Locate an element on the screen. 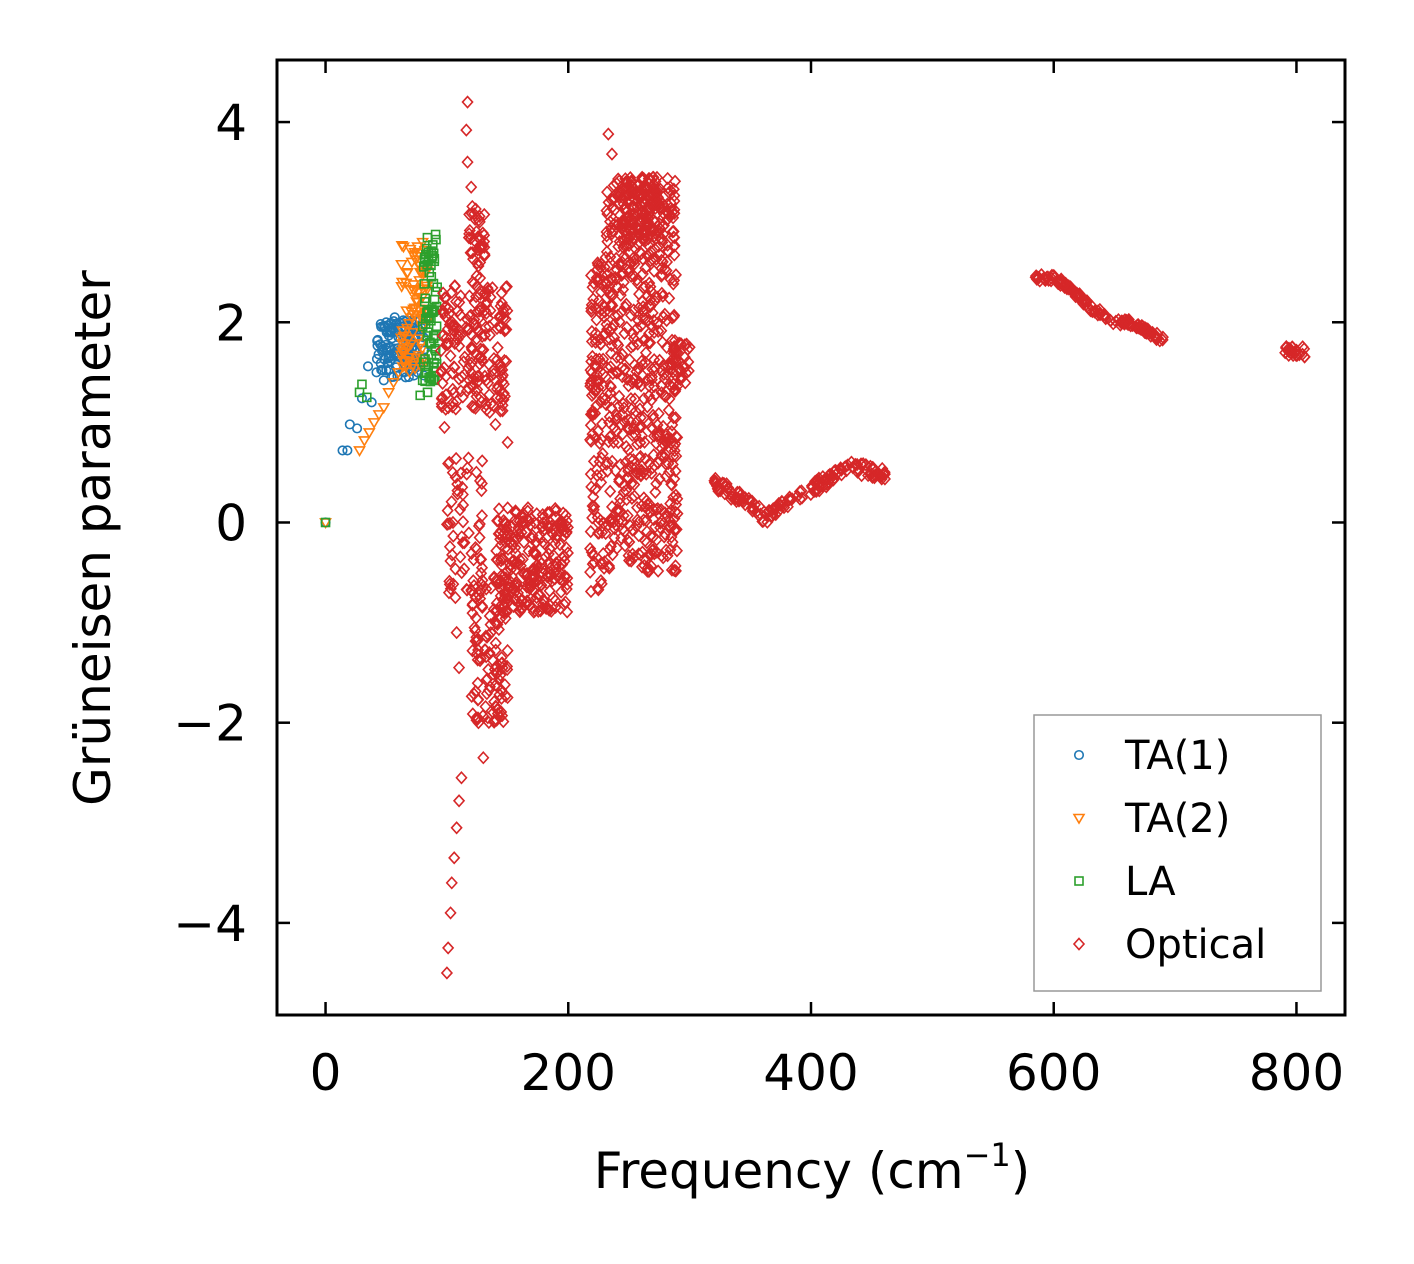 Image resolution: width=1414 pixels, height=1264 pixels. legend-item-ta-2-: TA(2) is located at coordinates (1151, 819).